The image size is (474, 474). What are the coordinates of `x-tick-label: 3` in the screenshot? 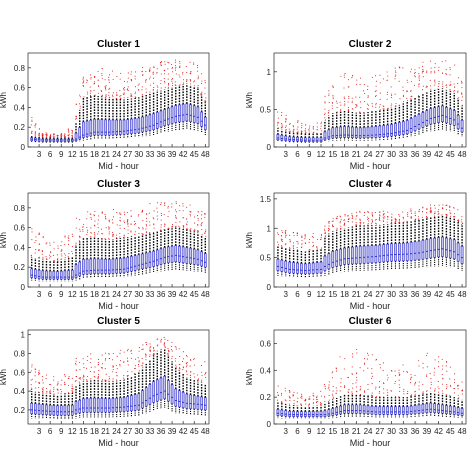 It's located at (39, 154).